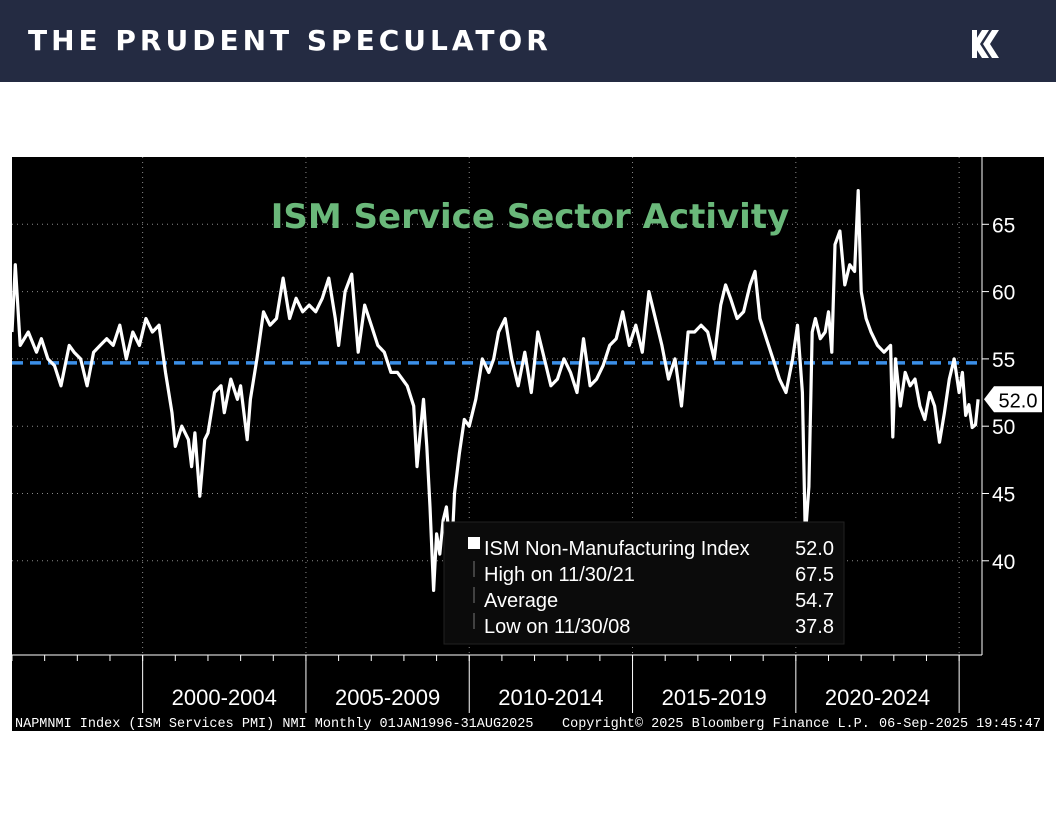  I want to click on legend-value: 52.0, so click(814, 549).